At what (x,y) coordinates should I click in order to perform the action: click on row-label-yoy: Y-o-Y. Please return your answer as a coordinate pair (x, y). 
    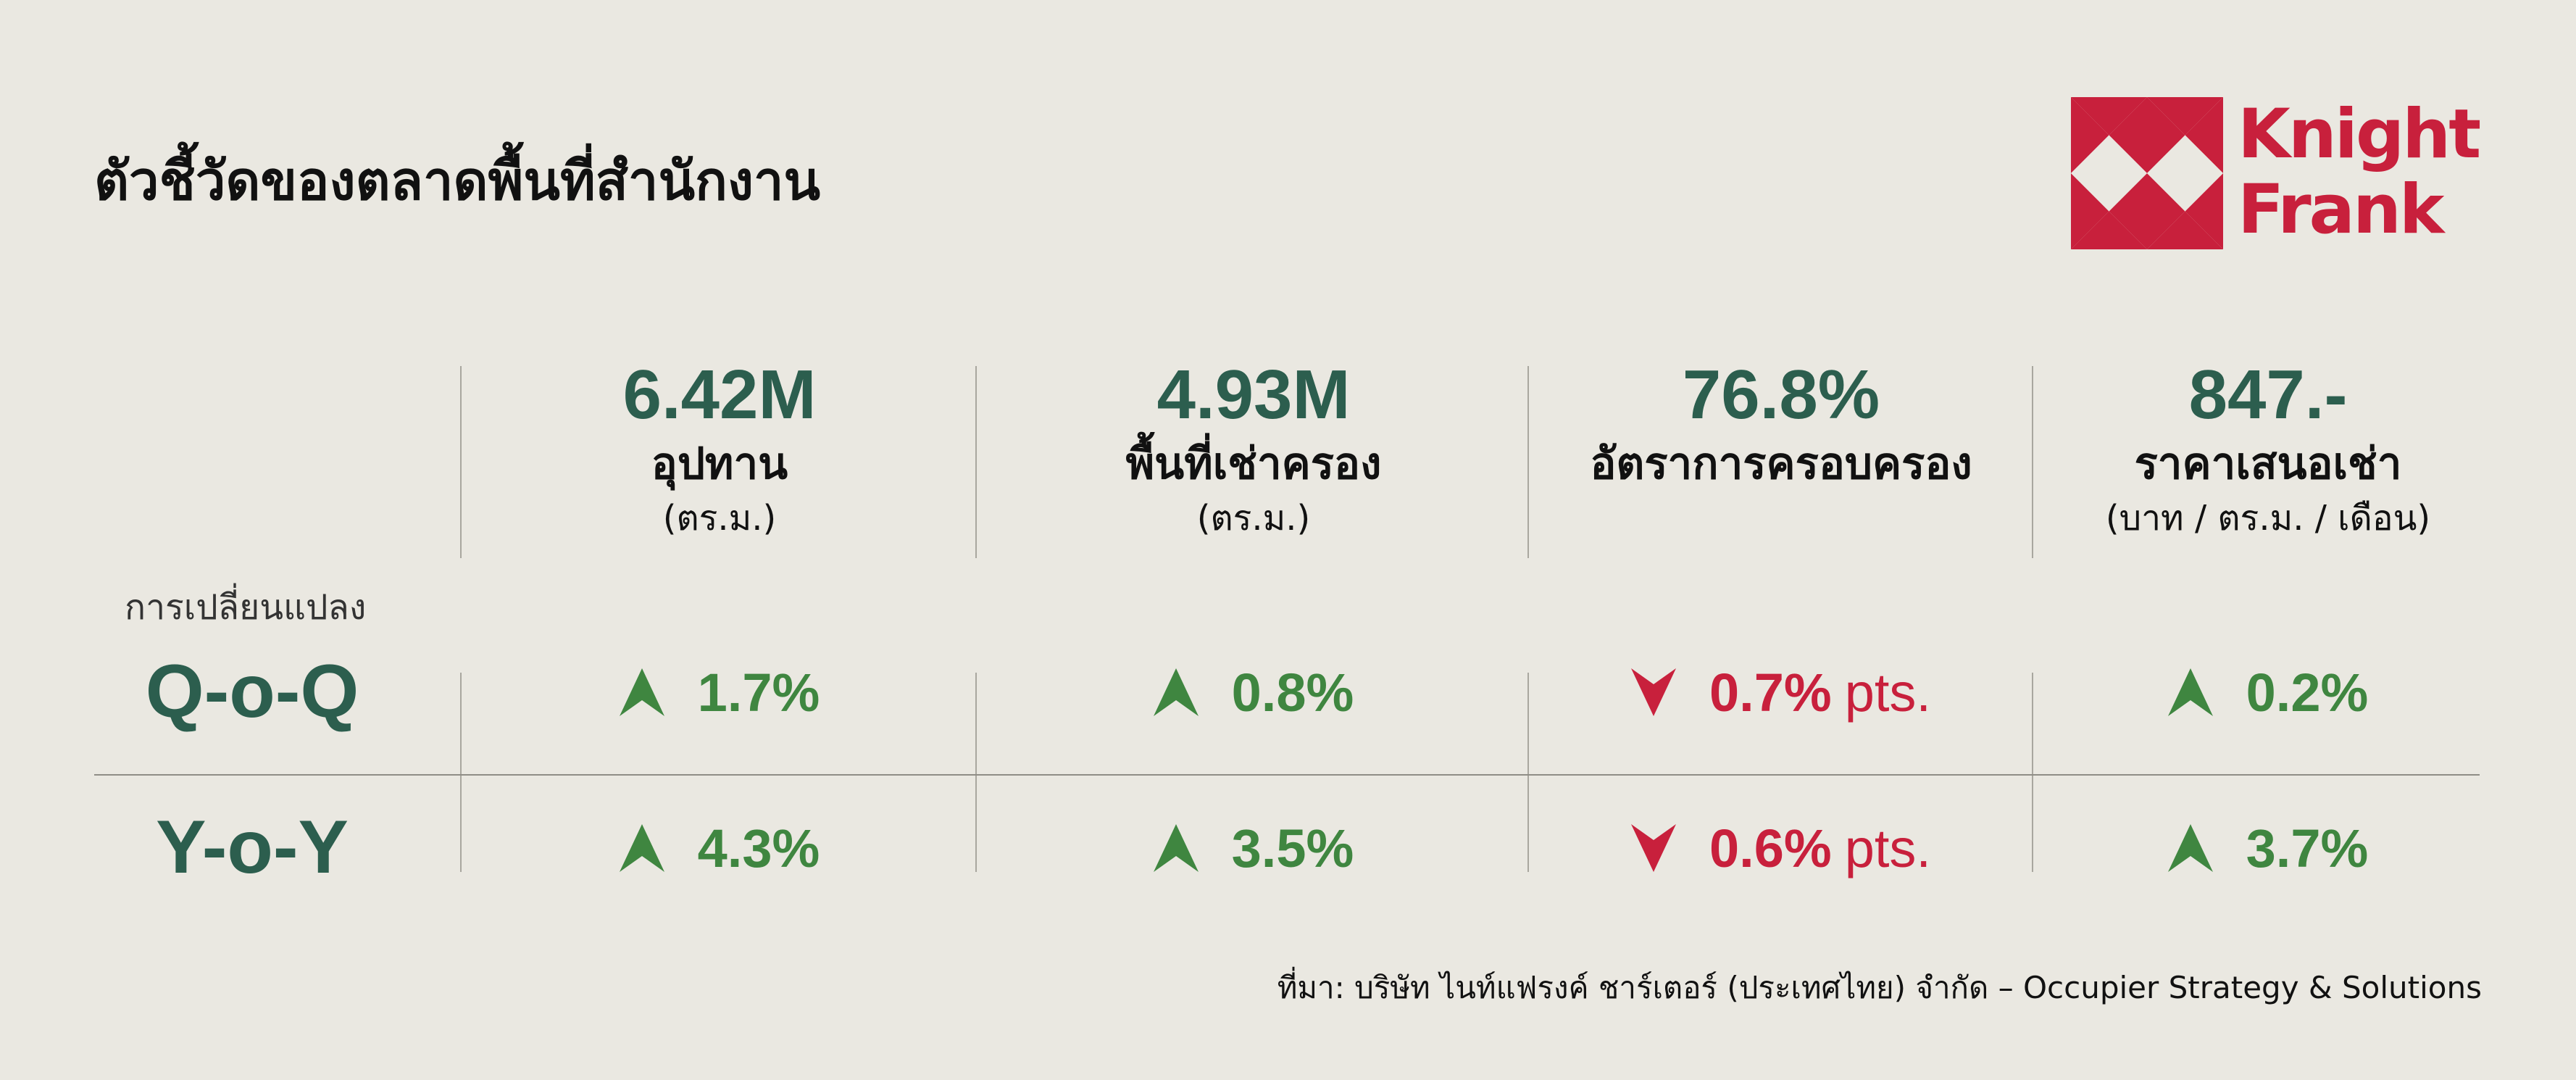
    Looking at the image, I should click on (252, 847).